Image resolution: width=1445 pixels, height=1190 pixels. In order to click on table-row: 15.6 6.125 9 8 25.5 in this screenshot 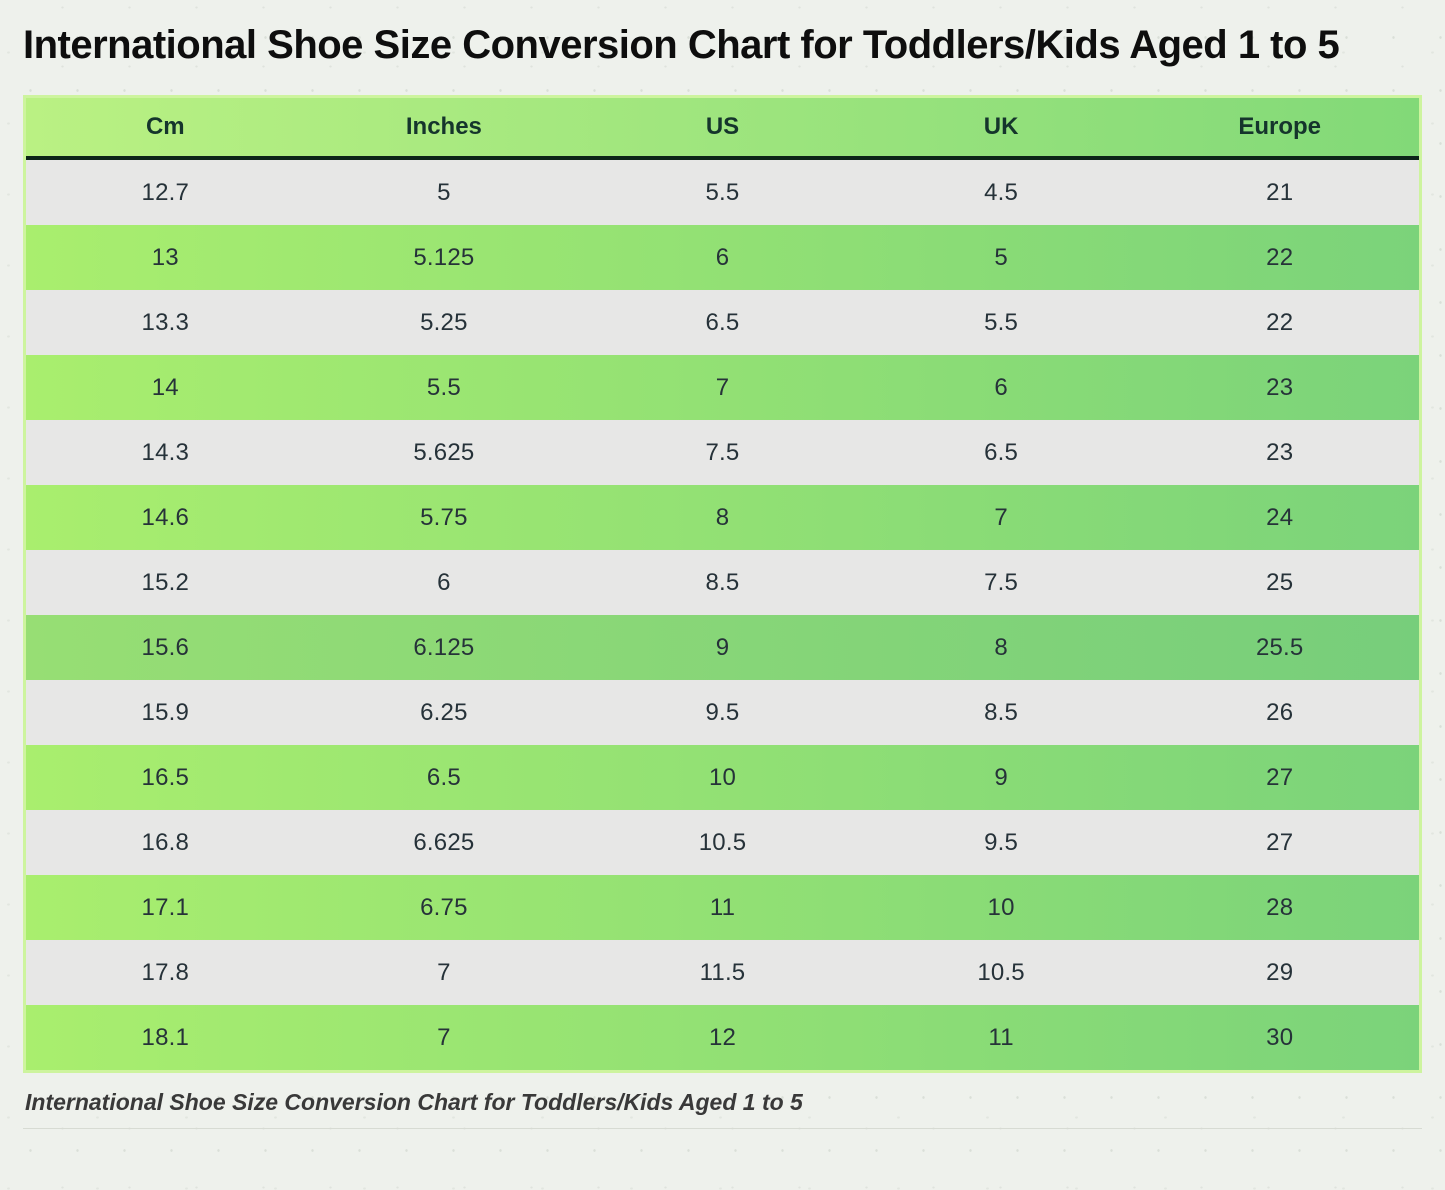, I will do `click(722, 648)`.